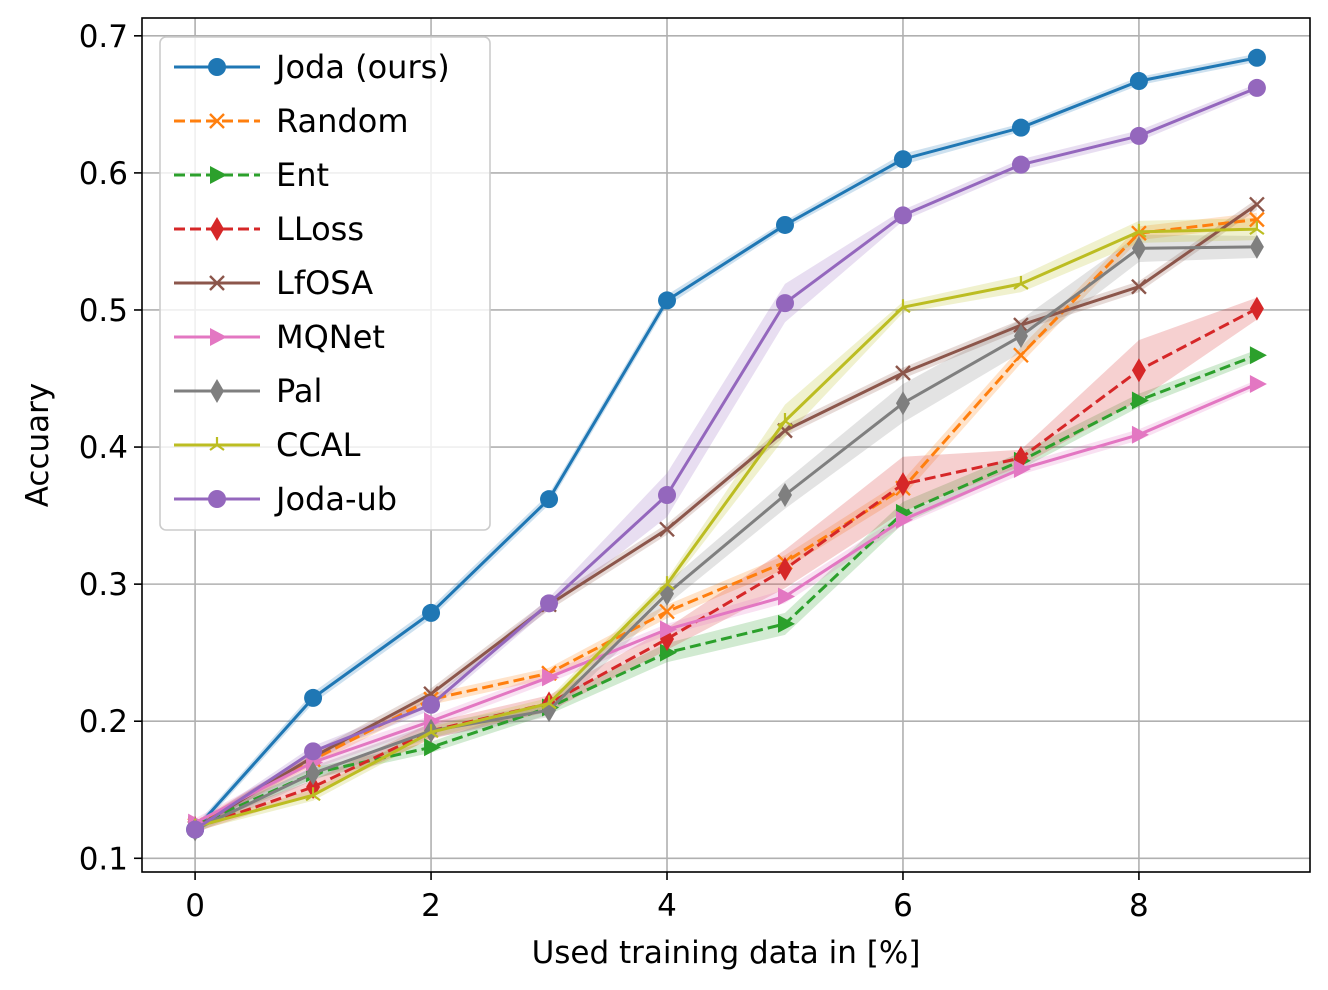  What do you see at coordinates (431, 906) in the screenshot?
I see `x-tick-label: 2` at bounding box center [431, 906].